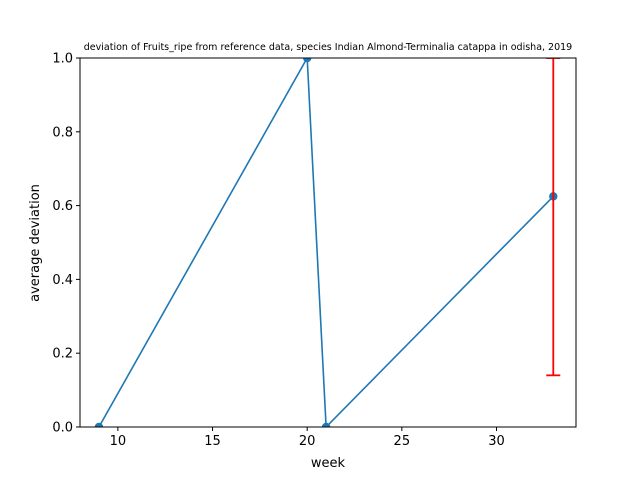 This screenshot has width=640, height=480. I want to click on x-tick-label: 10, so click(118, 441).